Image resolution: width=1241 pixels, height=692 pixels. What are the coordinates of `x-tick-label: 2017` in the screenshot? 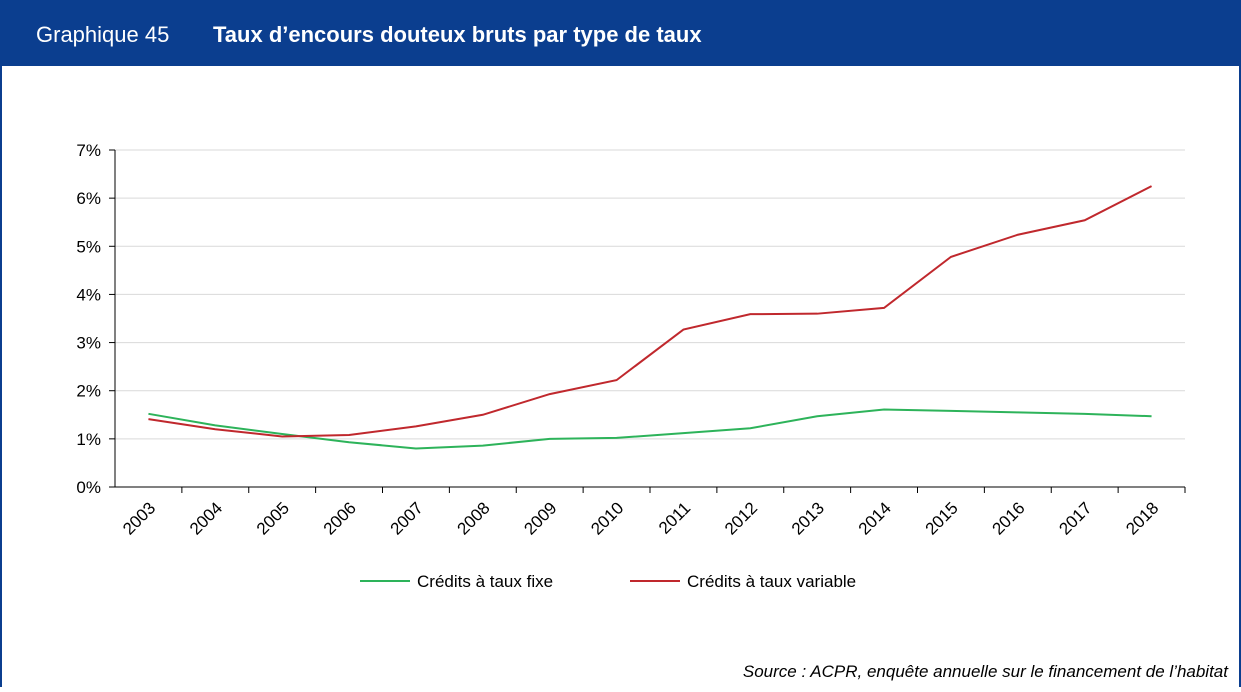 It's located at (1075, 518).